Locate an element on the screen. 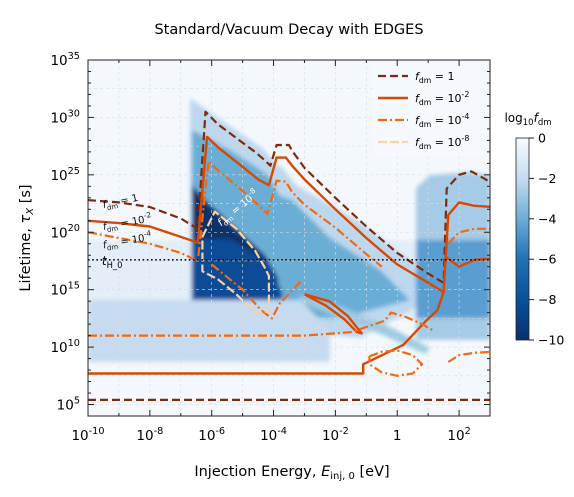 The image size is (574, 497). colorbar-tick-label: −4 is located at coordinates (547, 218).